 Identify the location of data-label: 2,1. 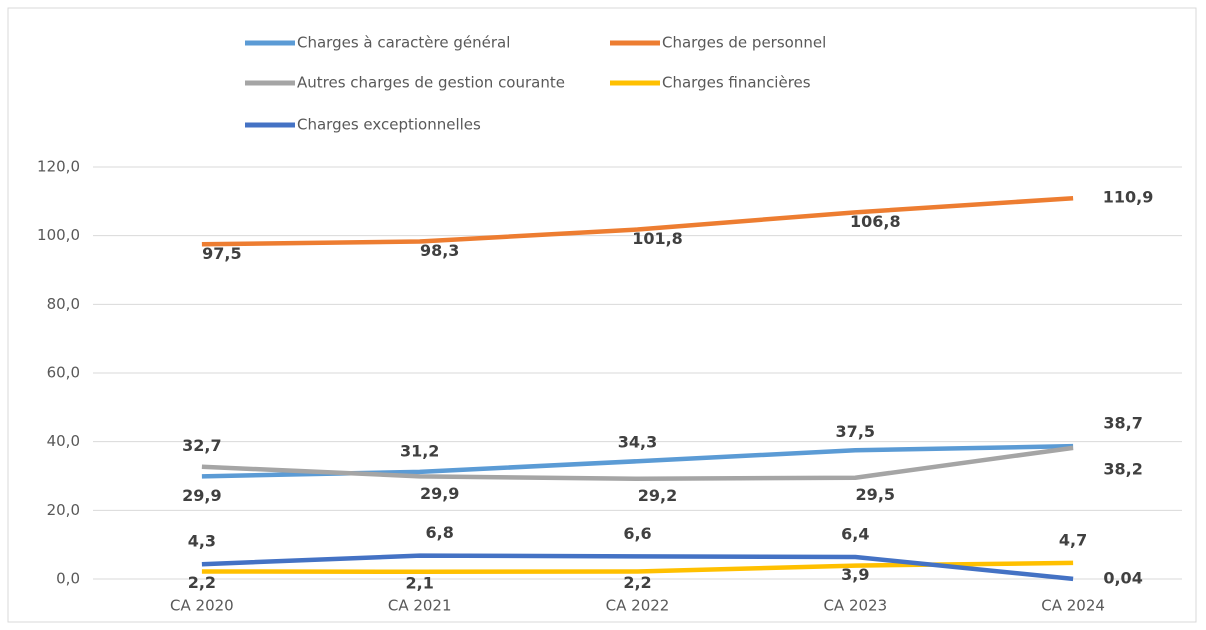
(420, 582).